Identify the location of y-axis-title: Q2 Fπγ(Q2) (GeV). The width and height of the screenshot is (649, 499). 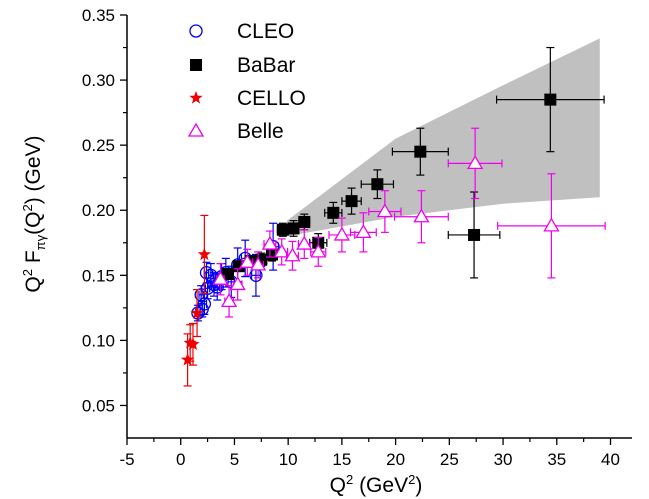
(34, 213).